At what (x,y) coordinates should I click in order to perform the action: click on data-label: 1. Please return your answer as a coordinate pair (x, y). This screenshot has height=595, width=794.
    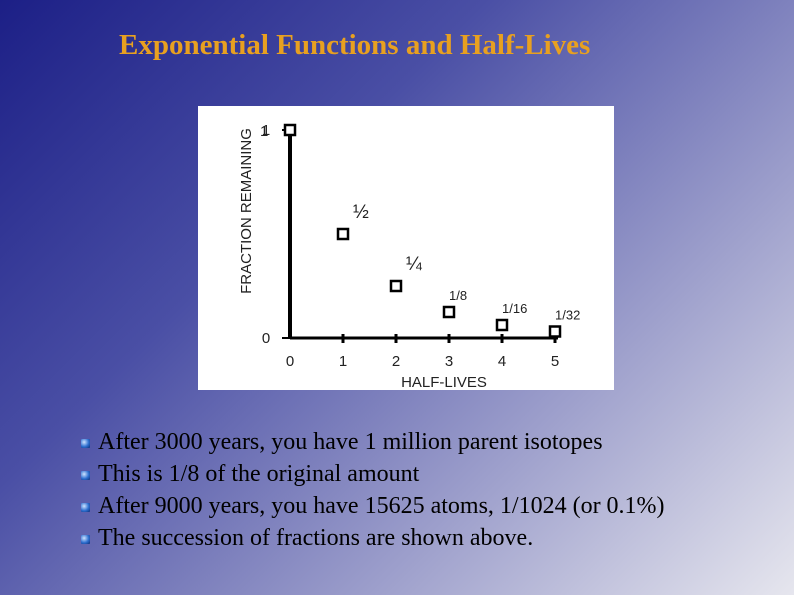
    Looking at the image, I should click on (264, 131).